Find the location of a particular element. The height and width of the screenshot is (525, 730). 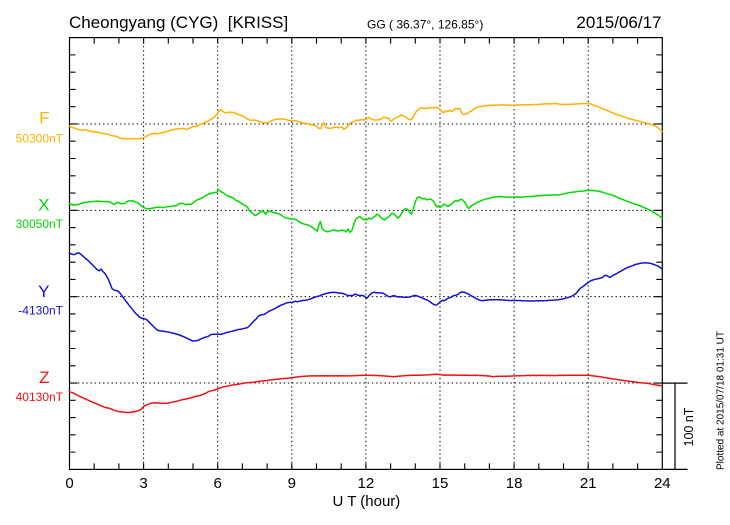

svg-text: Y is located at coordinates (43, 291).